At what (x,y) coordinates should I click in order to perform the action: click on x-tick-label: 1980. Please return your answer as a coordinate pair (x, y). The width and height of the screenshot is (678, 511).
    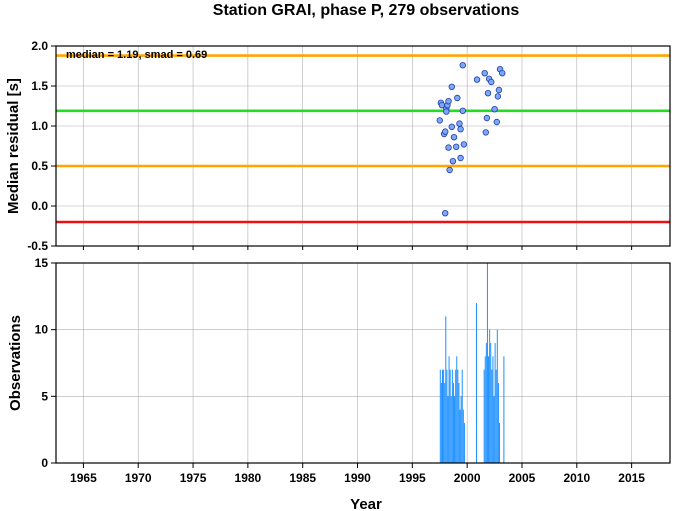
    Looking at the image, I should click on (248, 478).